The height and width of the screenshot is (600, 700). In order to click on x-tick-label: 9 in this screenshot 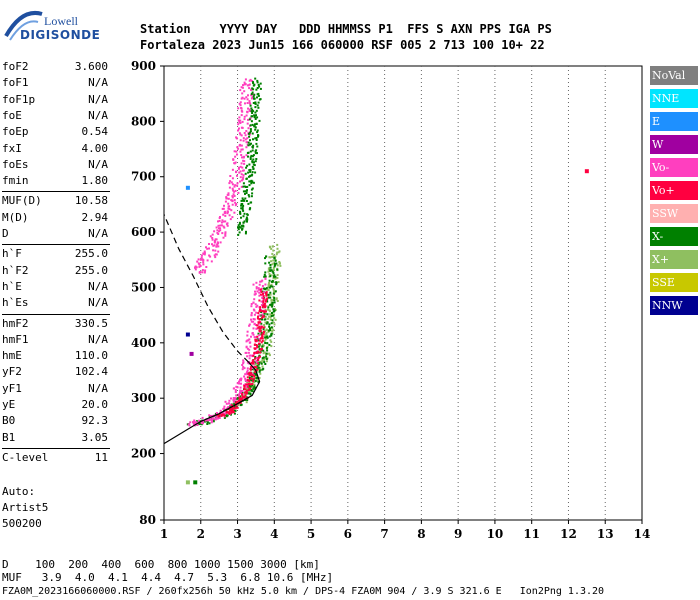, I will do `click(458, 534)`.